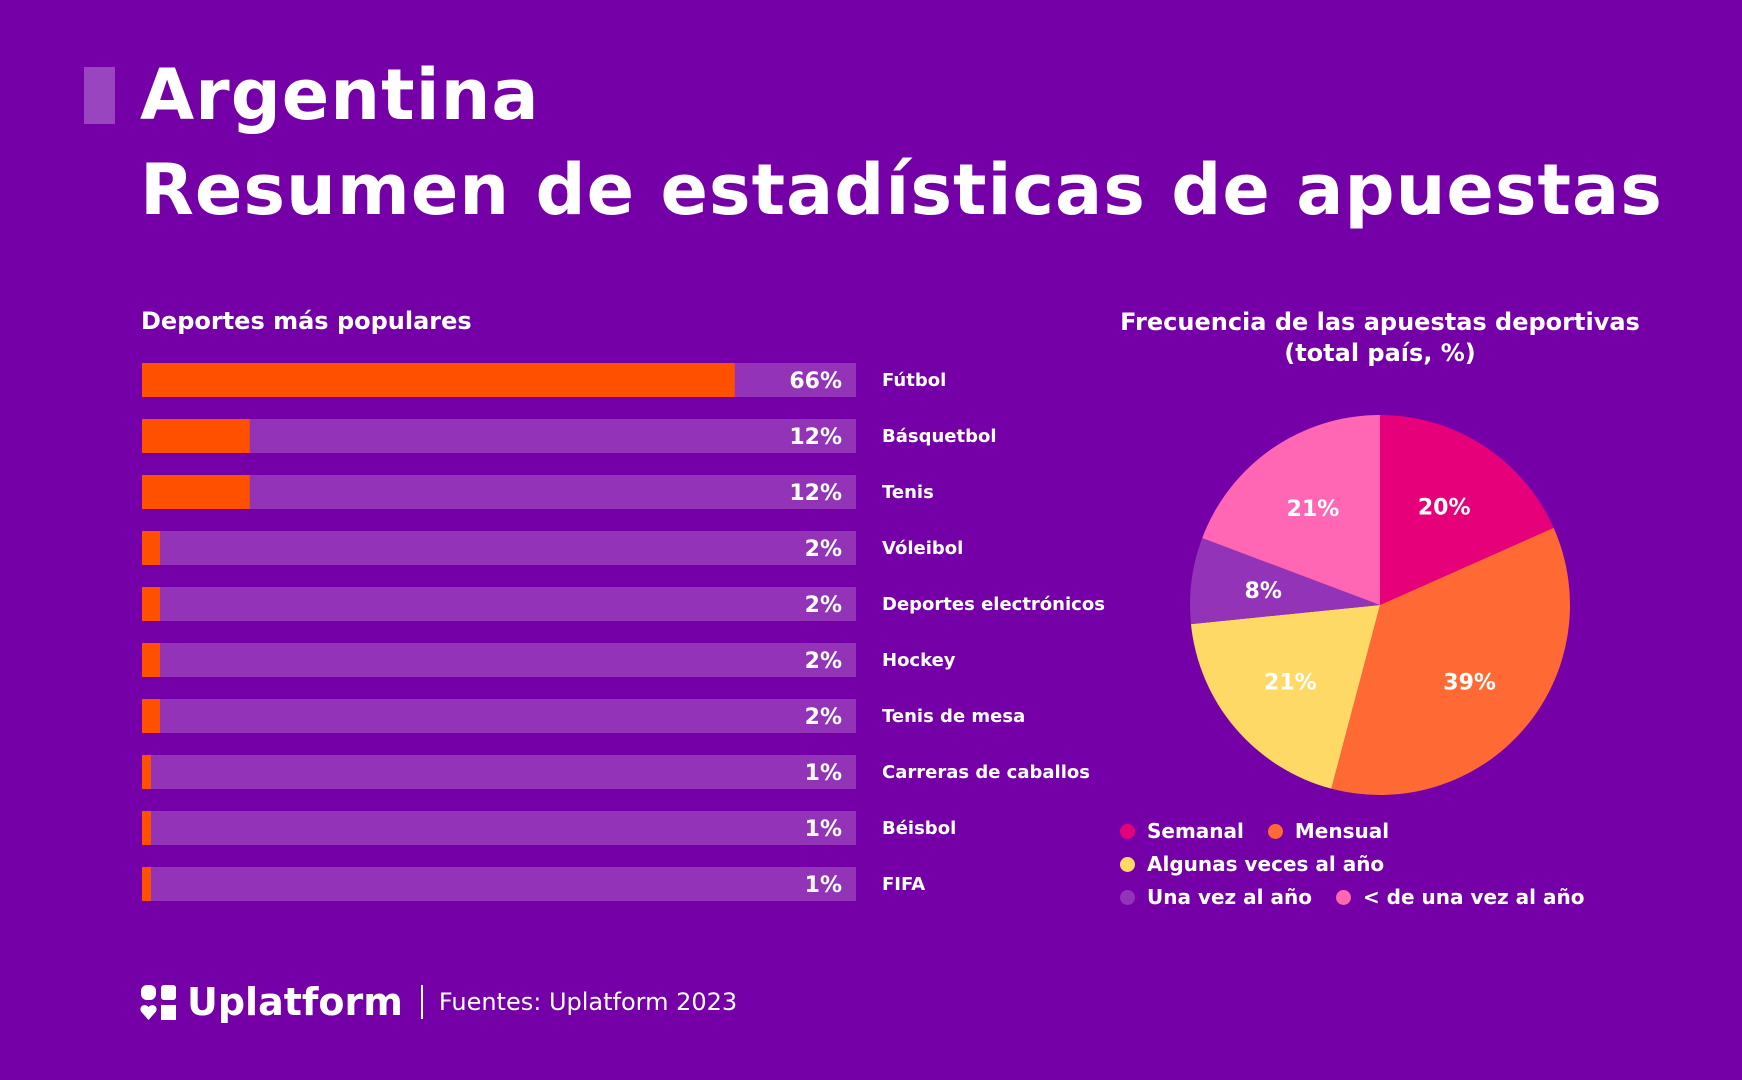  I want to click on uplatform-logo-icon, so click(158, 1002).